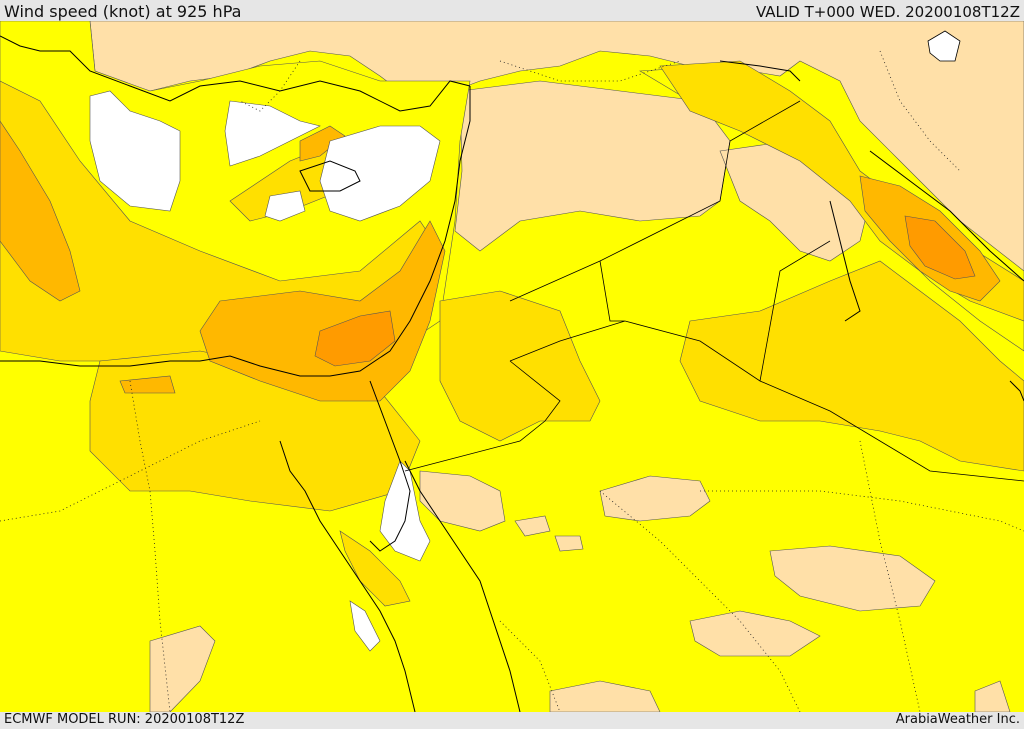 The image size is (1024, 729). Describe the element at coordinates (520, 366) in the screenshot. I see `gold-jordan` at that location.